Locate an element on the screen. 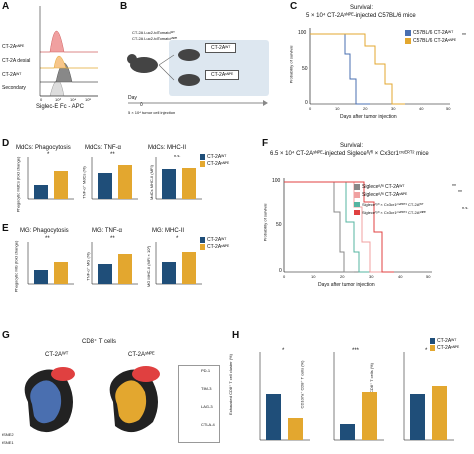 This screenshot has height=454, width=474. survival-f-legend-2: Sigleceᶠˡ/ᶠˡ CT-2Aˢᴺᴾᴱ is located at coordinates (380, 195).